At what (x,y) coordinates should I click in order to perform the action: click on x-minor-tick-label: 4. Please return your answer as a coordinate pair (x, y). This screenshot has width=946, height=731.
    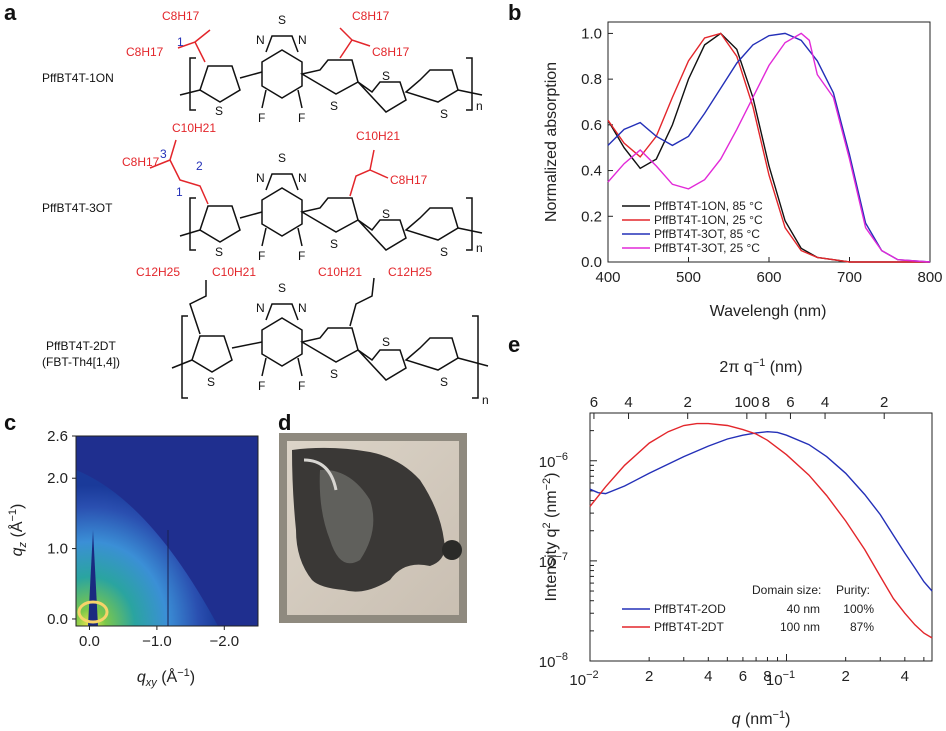
    Looking at the image, I should click on (905, 676).